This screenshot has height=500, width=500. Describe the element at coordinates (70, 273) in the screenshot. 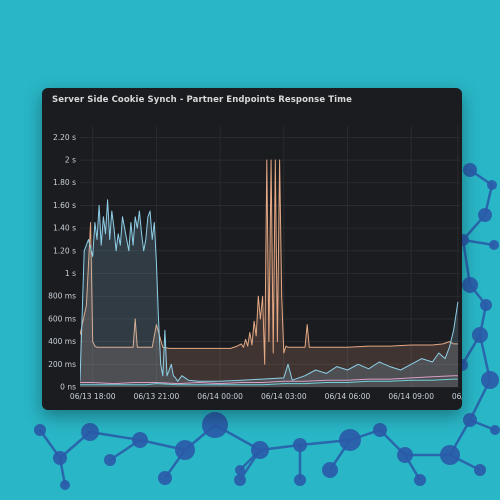

I see `y-tick-label: 1 s` at that location.